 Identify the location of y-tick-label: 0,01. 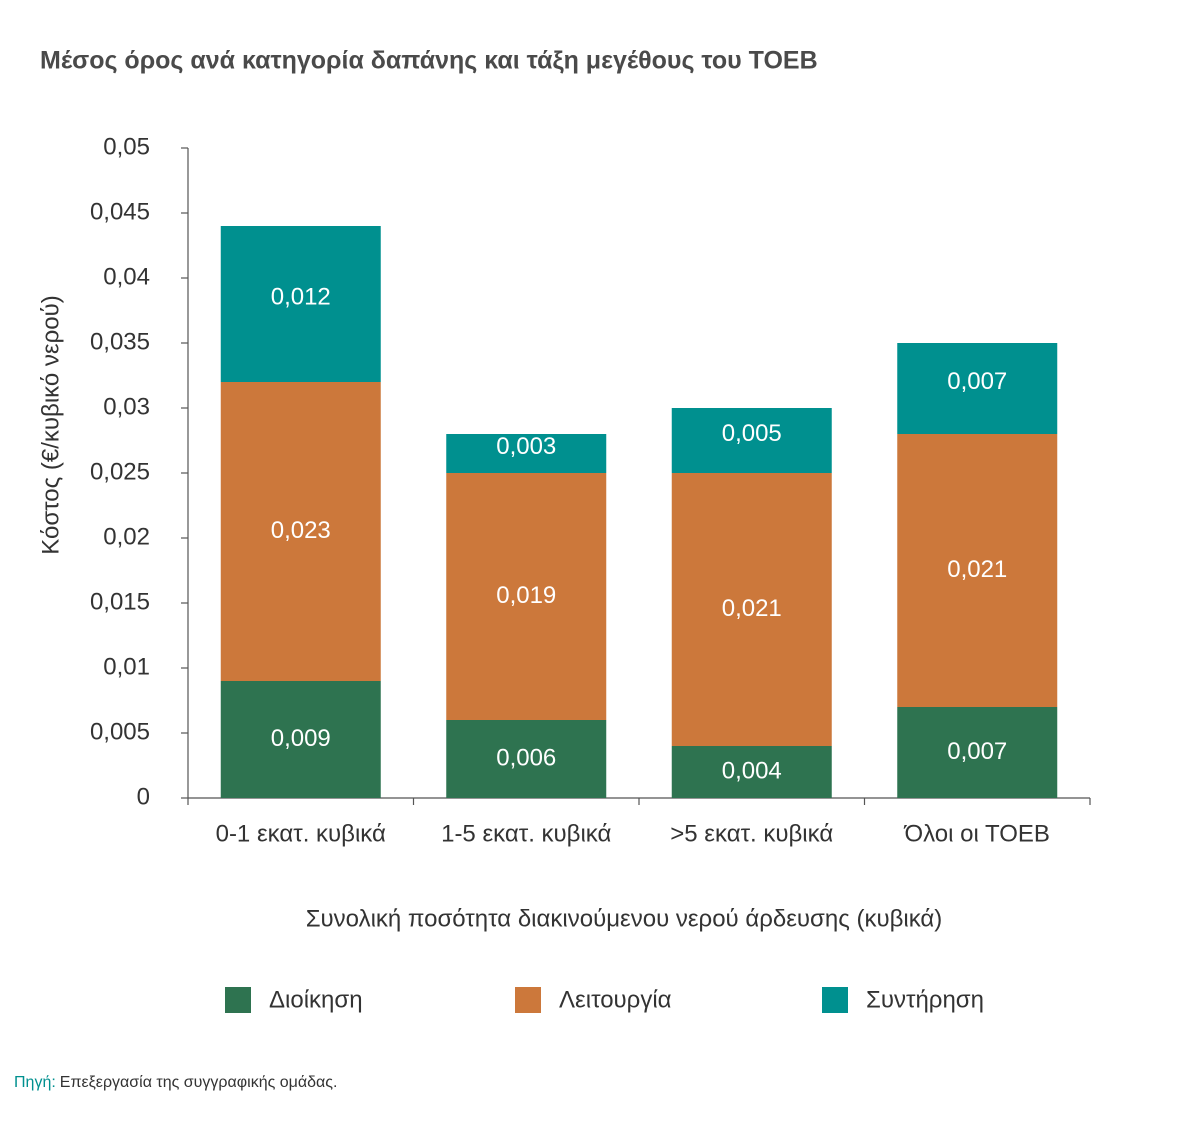
(126, 666).